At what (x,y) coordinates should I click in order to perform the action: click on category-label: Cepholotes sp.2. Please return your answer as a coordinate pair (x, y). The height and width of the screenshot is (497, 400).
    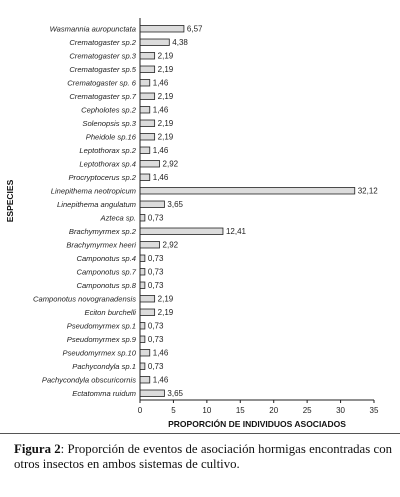
    Looking at the image, I should click on (109, 109).